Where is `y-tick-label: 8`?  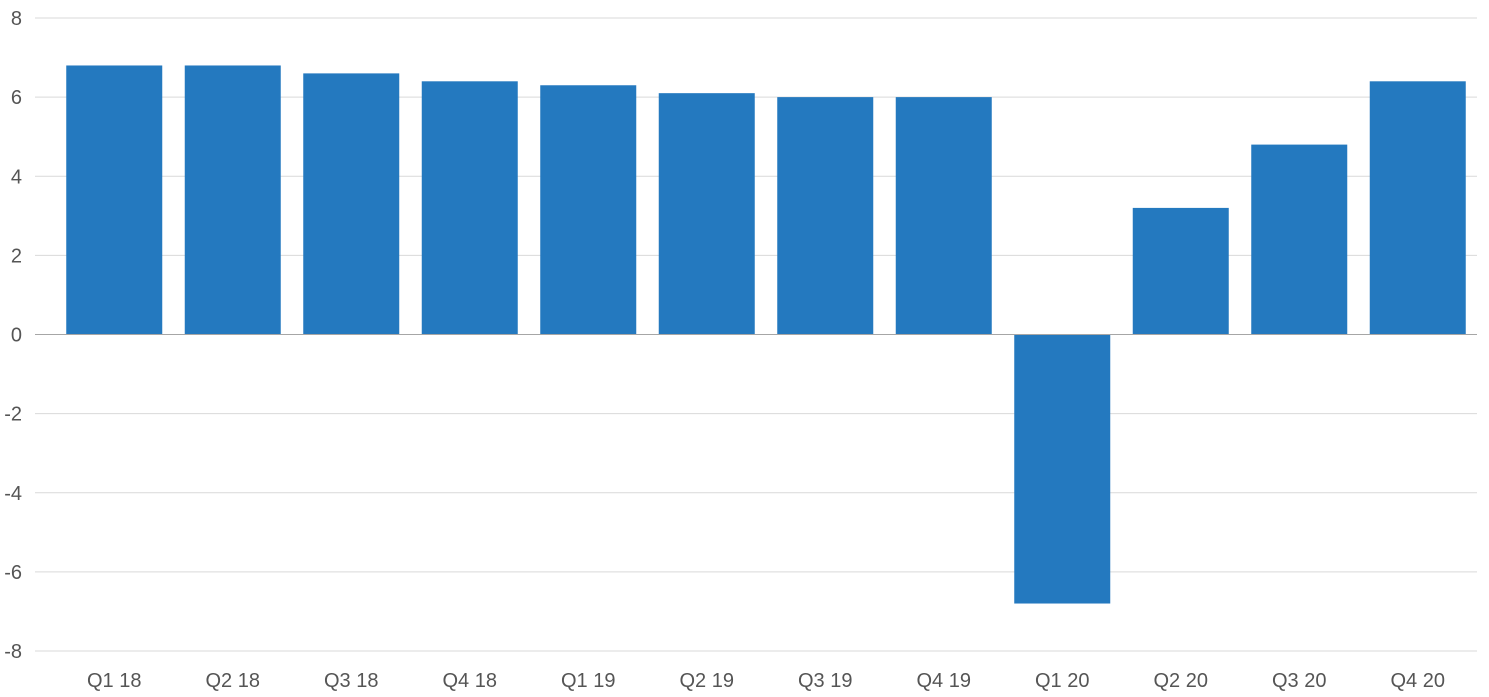
y-tick-label: 8 is located at coordinates (16, 19).